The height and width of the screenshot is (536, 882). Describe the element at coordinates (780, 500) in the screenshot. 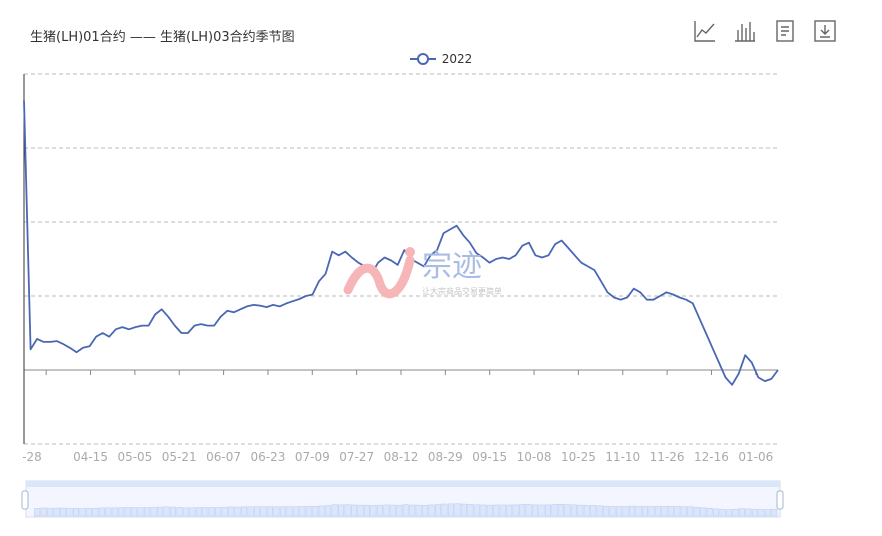

I see `data-zoom-right-handle` at that location.